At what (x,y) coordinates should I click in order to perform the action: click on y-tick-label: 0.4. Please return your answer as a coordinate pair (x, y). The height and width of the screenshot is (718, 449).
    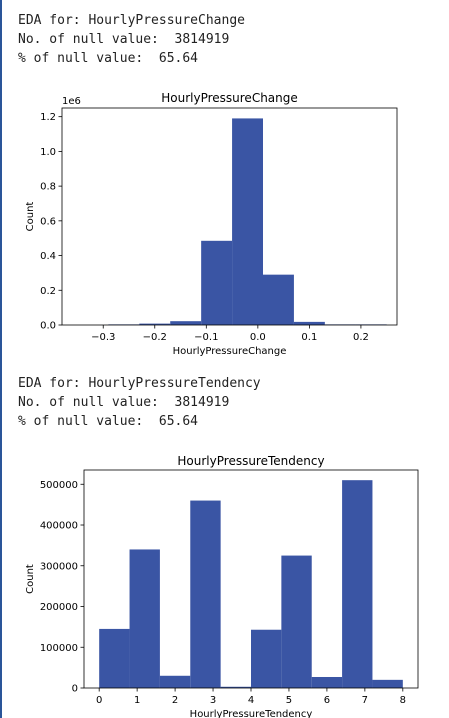
    Looking at the image, I should click on (48, 256).